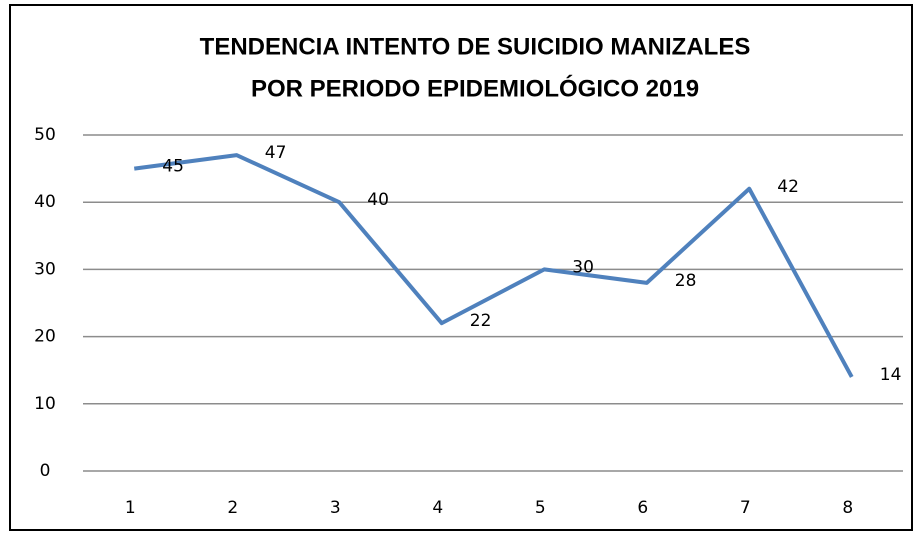  Describe the element at coordinates (642, 508) in the screenshot. I see `x-tick-label: 6` at that location.